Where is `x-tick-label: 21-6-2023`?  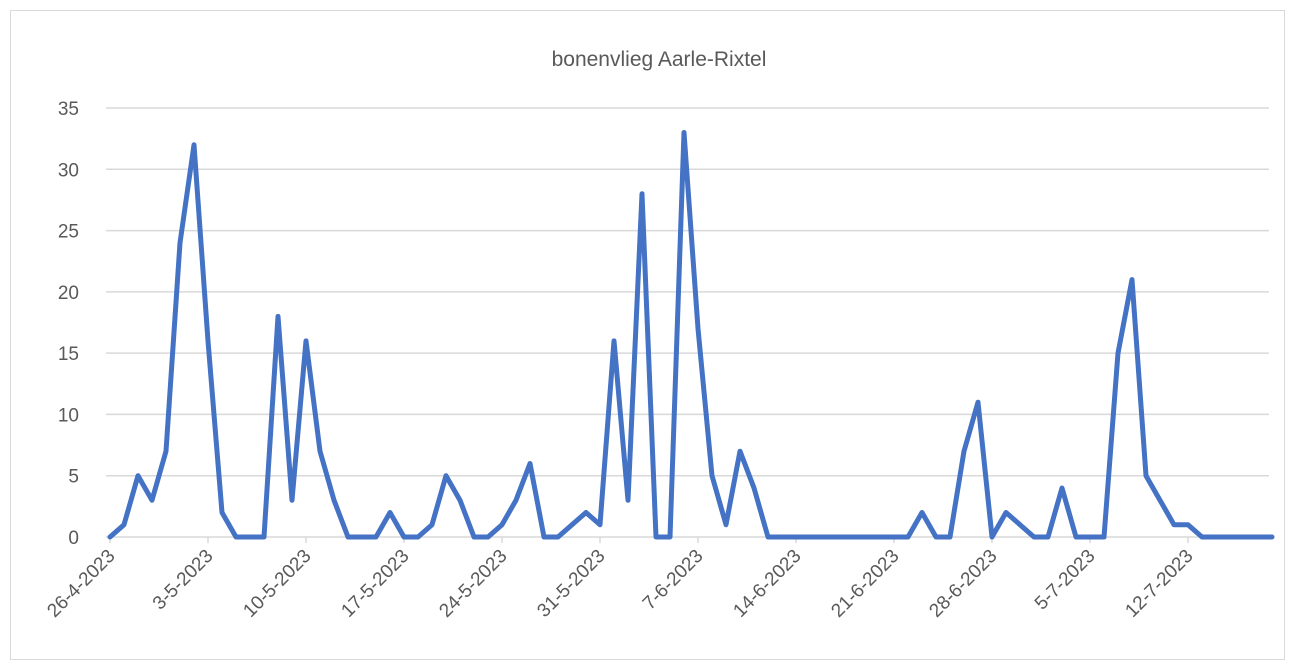 x-tick-label: 21-6-2023 is located at coordinates (865, 584).